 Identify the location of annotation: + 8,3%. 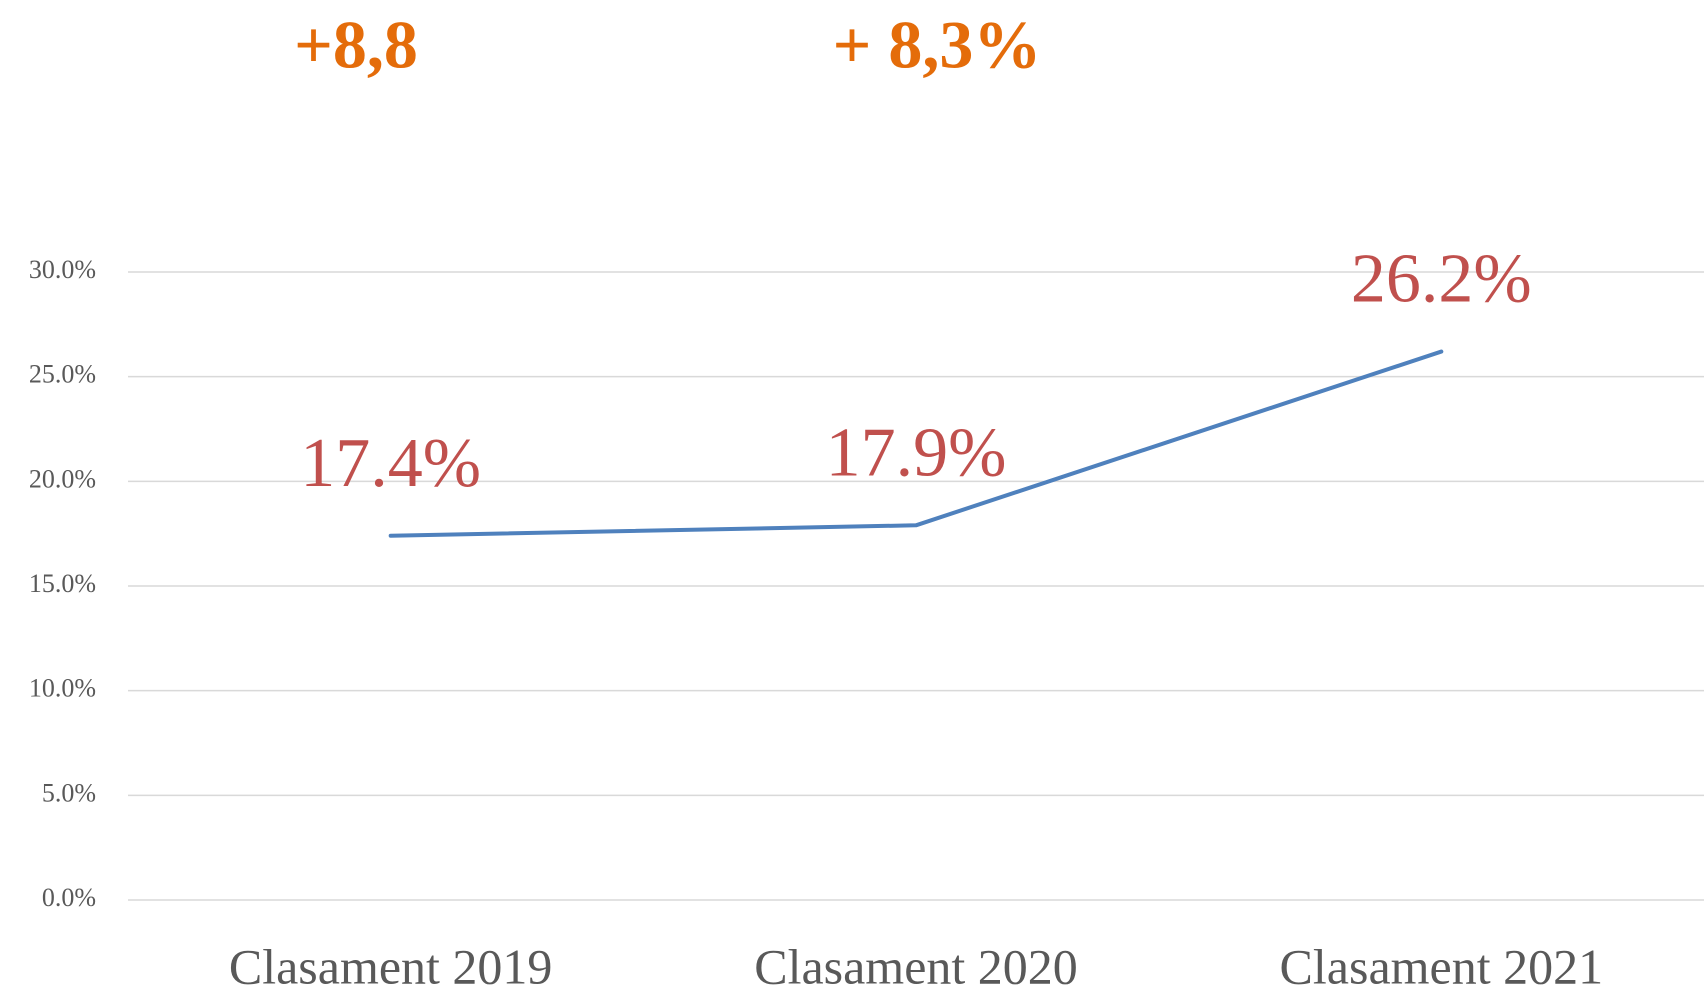
(937, 45).